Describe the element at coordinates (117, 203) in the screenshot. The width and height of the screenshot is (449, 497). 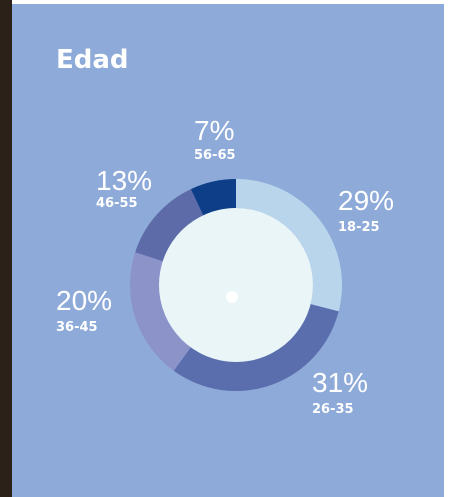
I see `category-label: 46-55` at that location.